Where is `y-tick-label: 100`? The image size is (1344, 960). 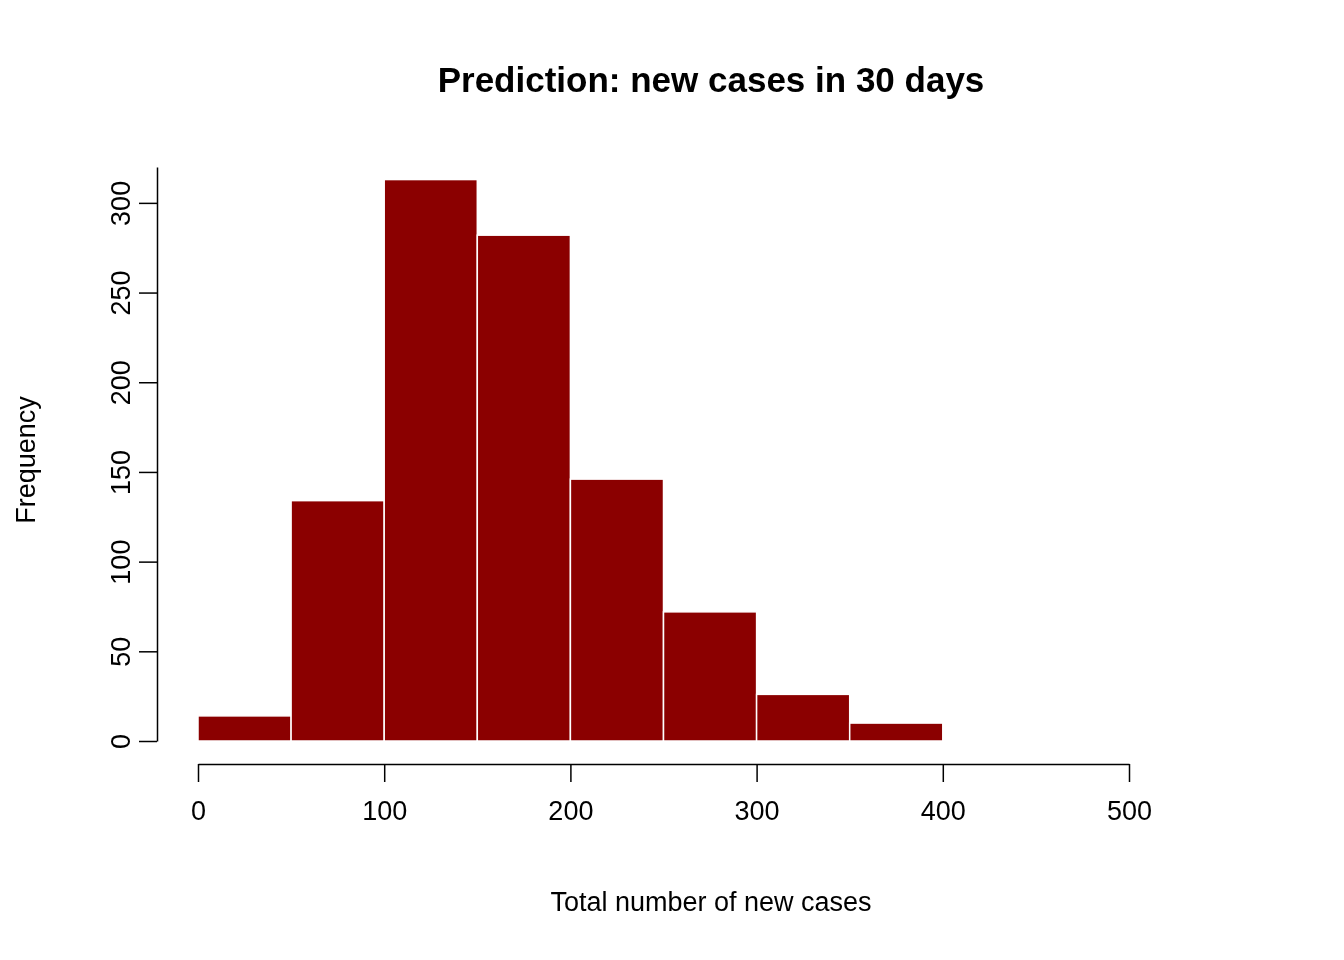 y-tick-label: 100 is located at coordinates (121, 562).